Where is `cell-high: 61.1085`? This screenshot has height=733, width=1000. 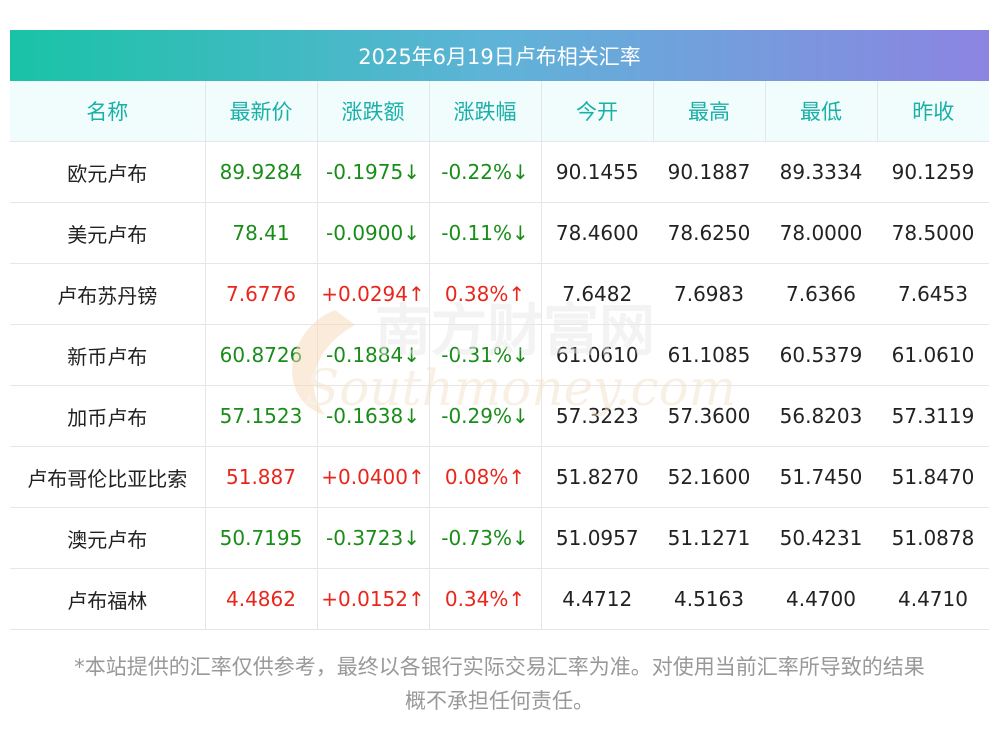 cell-high: 61.1085 is located at coordinates (709, 355).